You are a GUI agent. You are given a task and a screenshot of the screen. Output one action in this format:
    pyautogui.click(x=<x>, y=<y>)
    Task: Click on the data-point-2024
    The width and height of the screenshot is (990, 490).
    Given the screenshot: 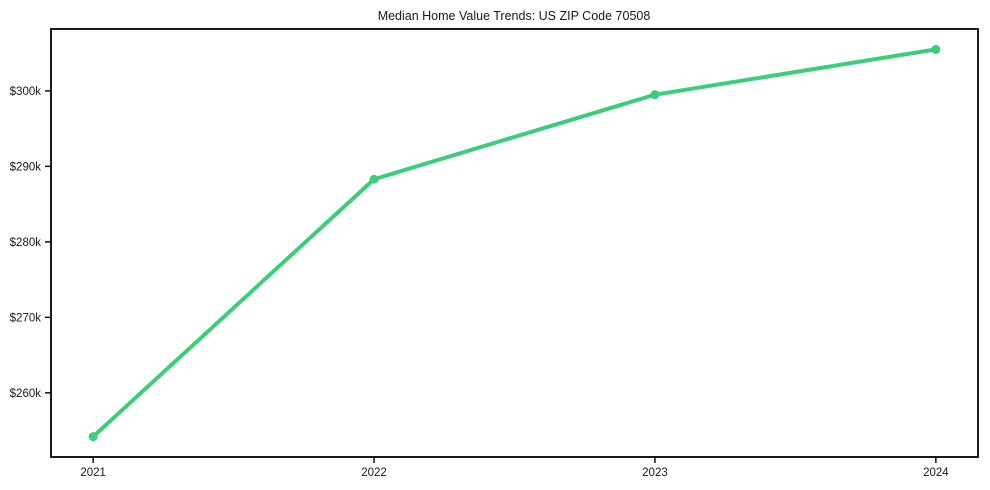 What is the action you would take?
    pyautogui.click(x=936, y=49)
    